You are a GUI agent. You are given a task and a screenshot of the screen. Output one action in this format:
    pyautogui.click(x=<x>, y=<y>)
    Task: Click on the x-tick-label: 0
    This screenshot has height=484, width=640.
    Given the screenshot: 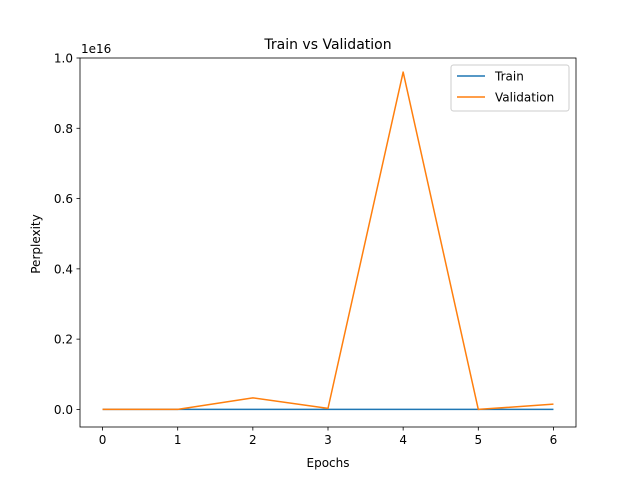 What is the action you would take?
    pyautogui.click(x=103, y=440)
    